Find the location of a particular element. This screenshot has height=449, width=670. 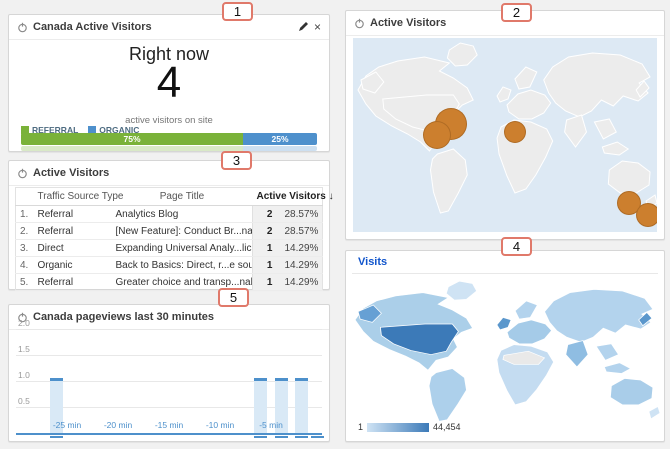

edit-icon is located at coordinates (303, 27).